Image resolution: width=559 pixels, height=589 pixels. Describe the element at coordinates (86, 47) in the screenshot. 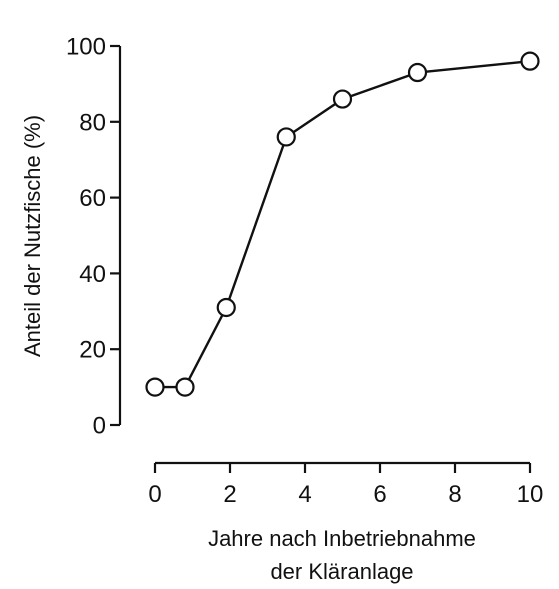

I see `y-tick-label: 100` at that location.